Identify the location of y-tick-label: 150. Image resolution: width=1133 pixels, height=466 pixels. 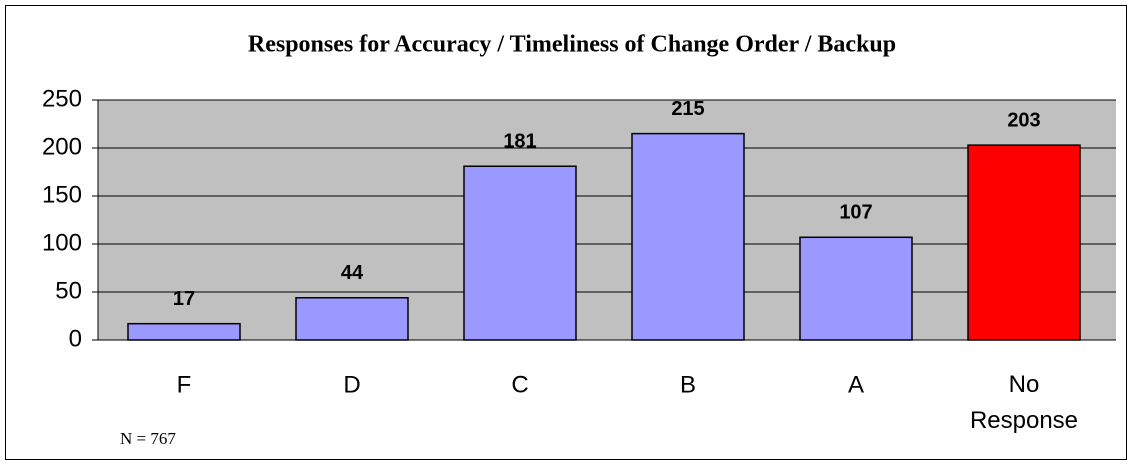
(62, 194).